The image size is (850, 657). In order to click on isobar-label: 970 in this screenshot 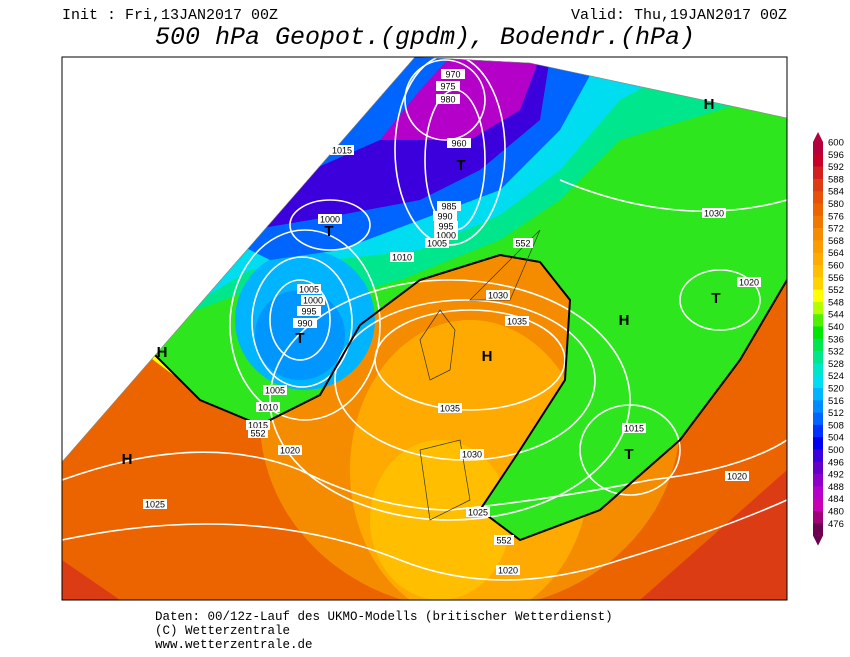, I will do `click(452, 75)`.